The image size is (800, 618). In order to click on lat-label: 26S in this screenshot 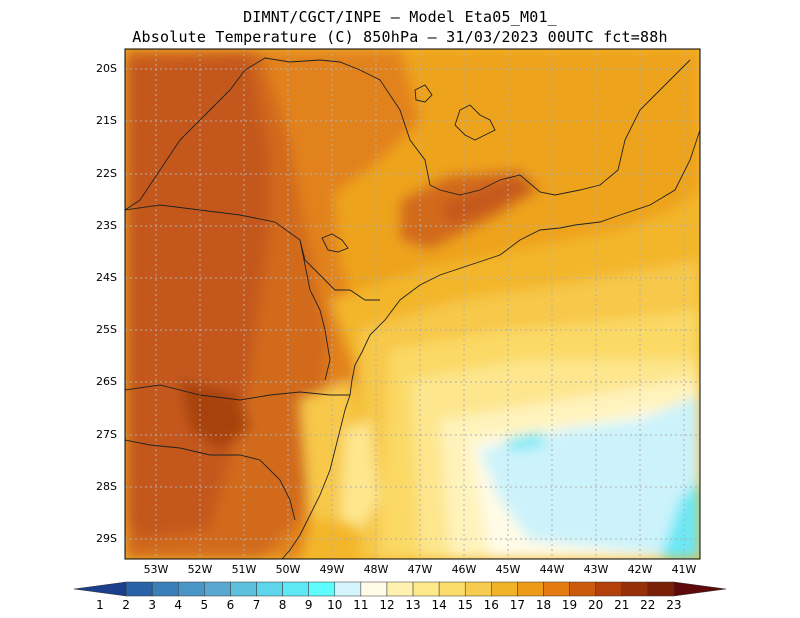, I will do `click(106, 381)`.